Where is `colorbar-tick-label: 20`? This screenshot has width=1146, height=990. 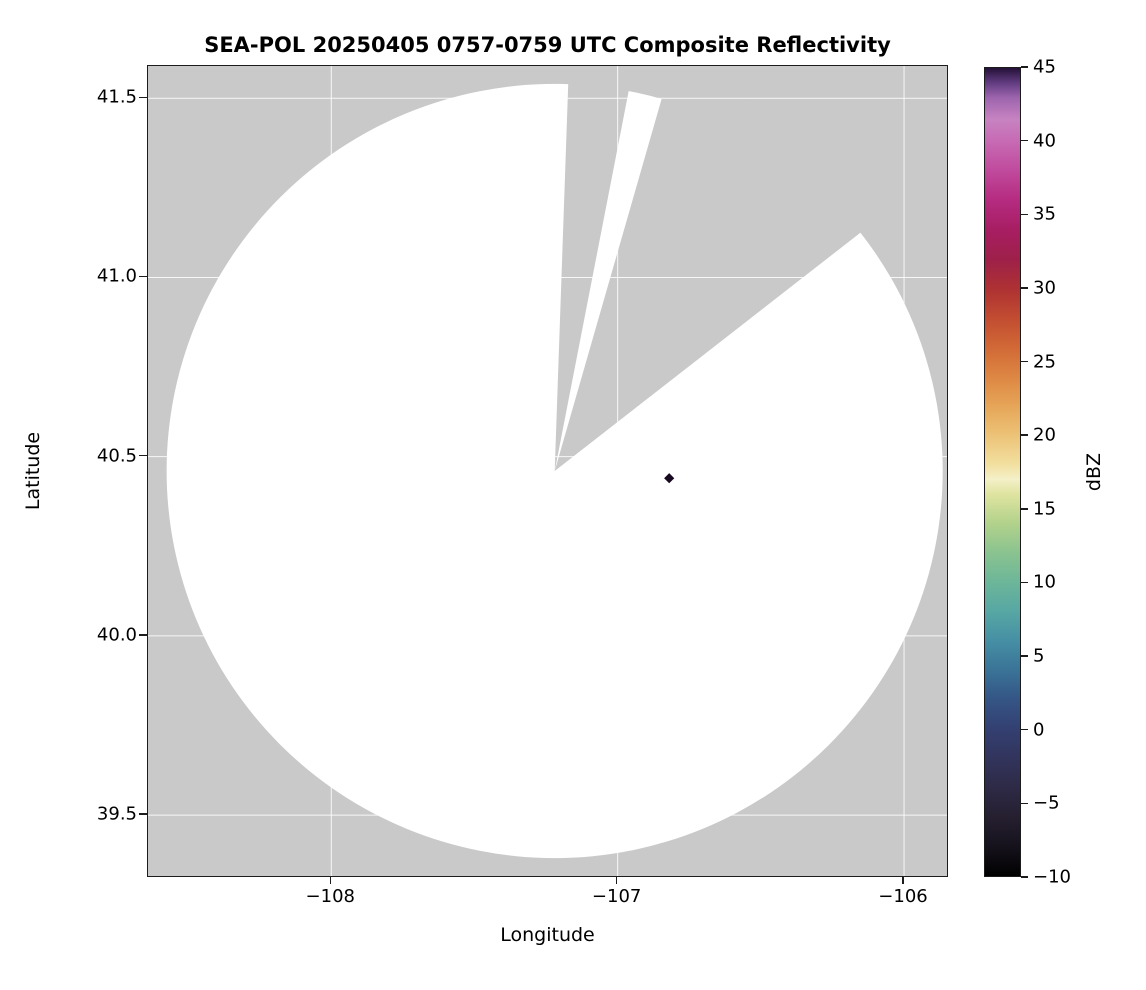 colorbar-tick-label: 20 is located at coordinates (1044, 435).